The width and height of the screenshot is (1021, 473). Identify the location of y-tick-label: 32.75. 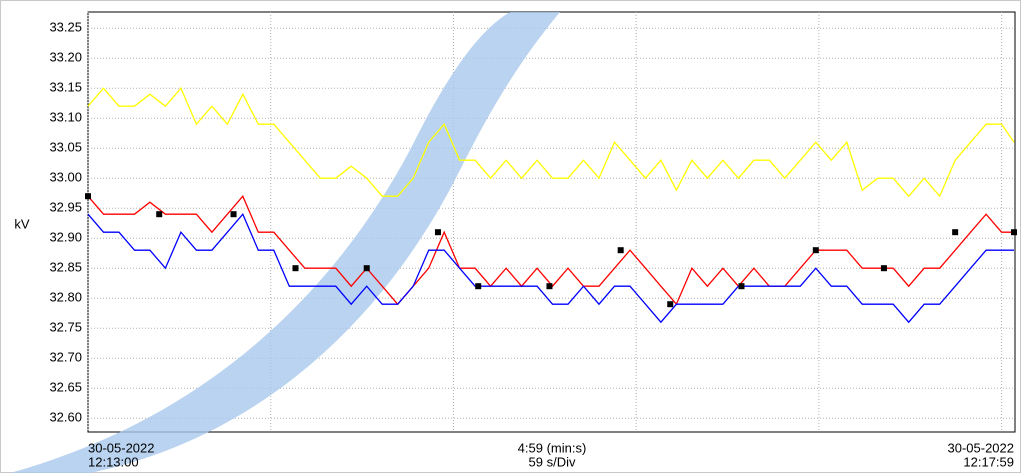
(65, 327).